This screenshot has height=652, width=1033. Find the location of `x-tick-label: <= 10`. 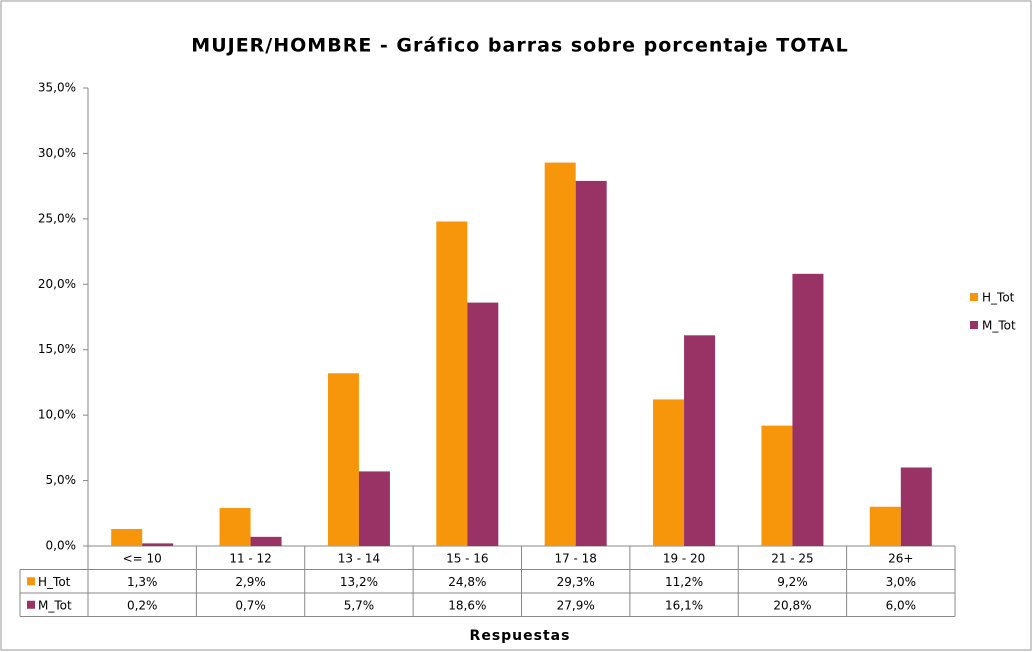

x-tick-label: <= 10 is located at coordinates (142, 558).